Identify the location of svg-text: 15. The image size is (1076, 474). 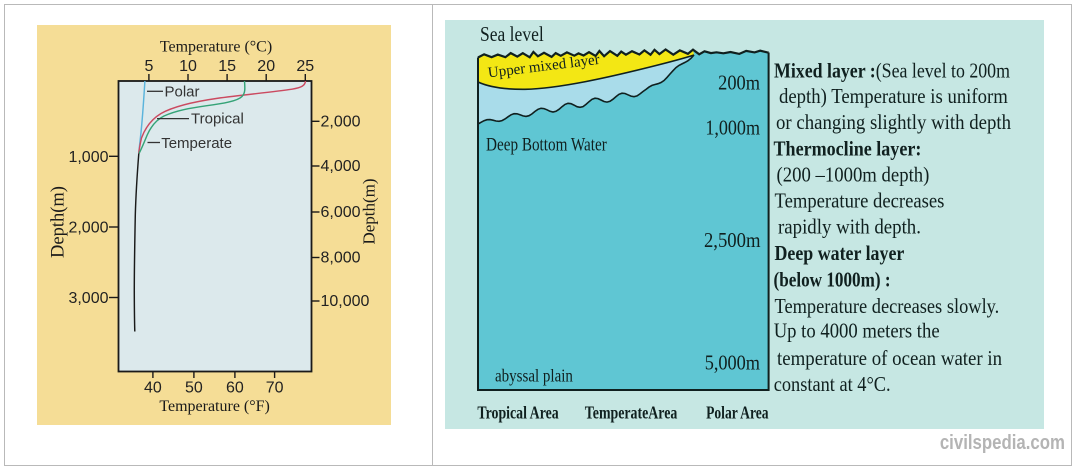
(227, 66).